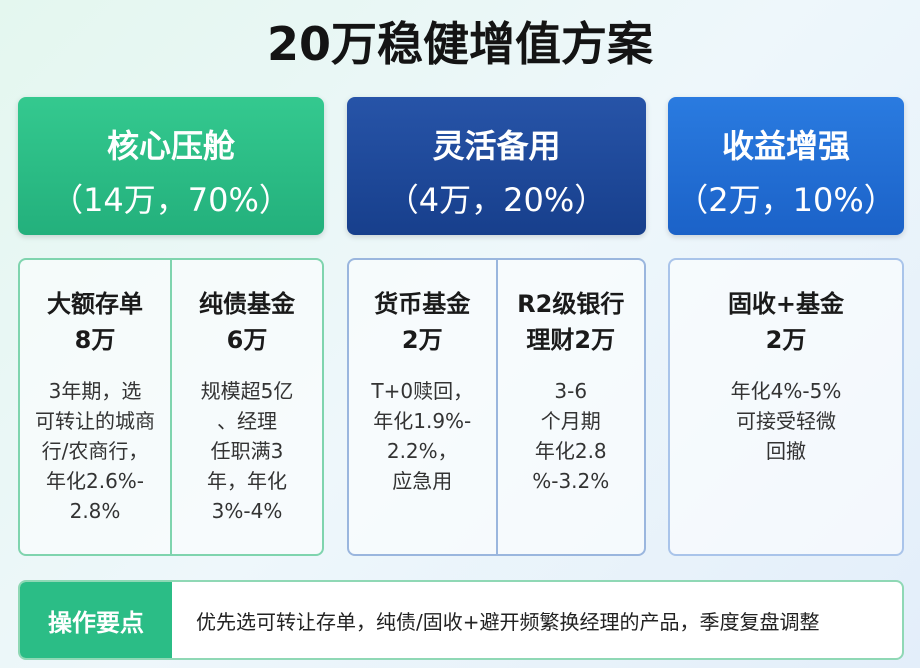  What do you see at coordinates (785, 146) in the screenshot?
I see `group-name: 收益增强` at bounding box center [785, 146].